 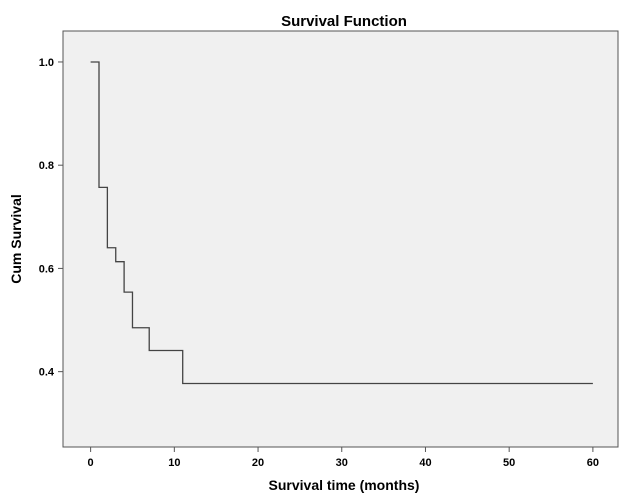 I want to click on x-axis-label: Survival time (months), so click(x=344, y=485).